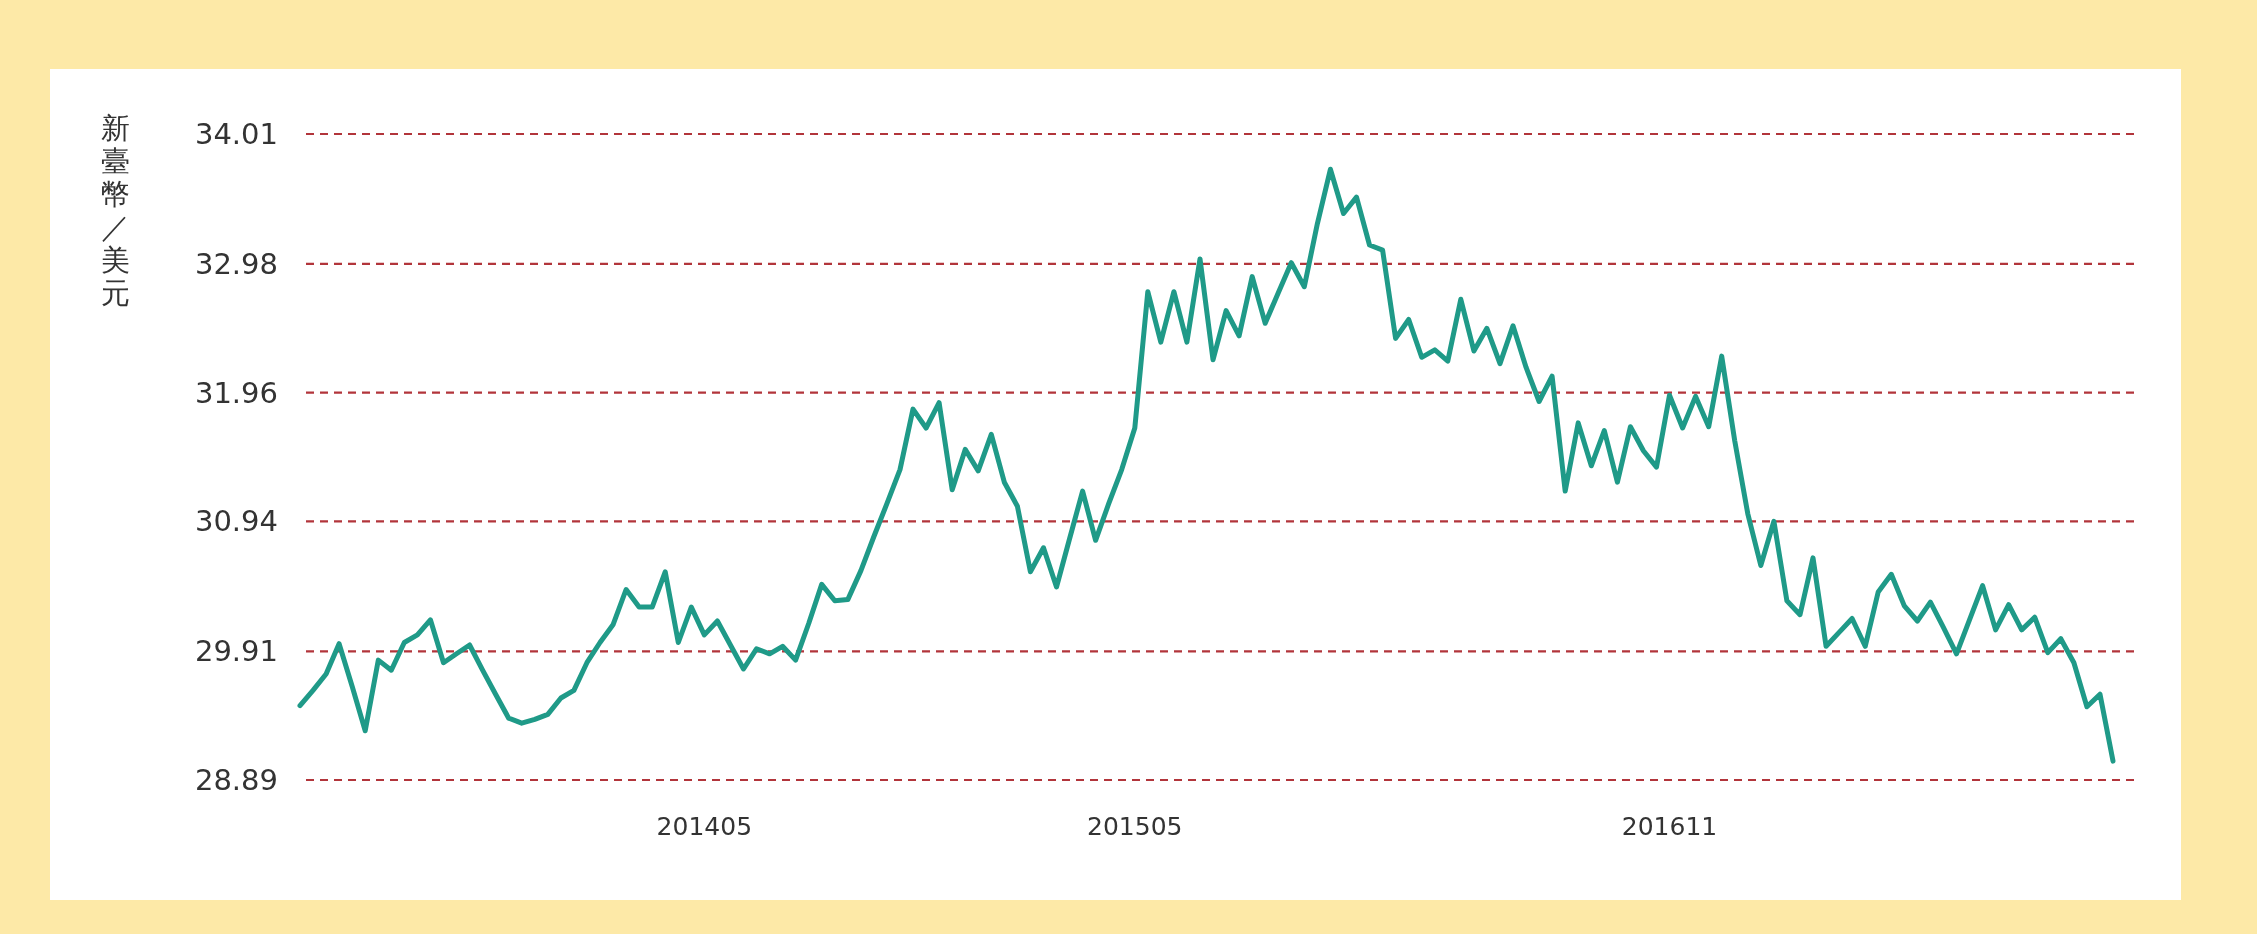 Image resolution: width=2257 pixels, height=934 pixels. What do you see at coordinates (236, 521) in the screenshot?
I see `y-tick-label: 30.94` at bounding box center [236, 521].